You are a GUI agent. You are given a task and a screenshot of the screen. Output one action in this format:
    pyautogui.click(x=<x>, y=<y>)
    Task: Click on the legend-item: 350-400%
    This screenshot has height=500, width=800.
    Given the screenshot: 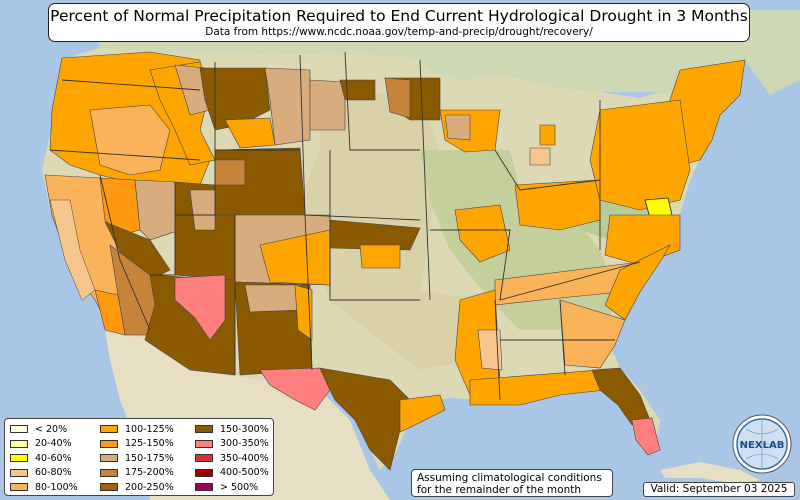 What is the action you would take?
    pyautogui.click(x=232, y=458)
    